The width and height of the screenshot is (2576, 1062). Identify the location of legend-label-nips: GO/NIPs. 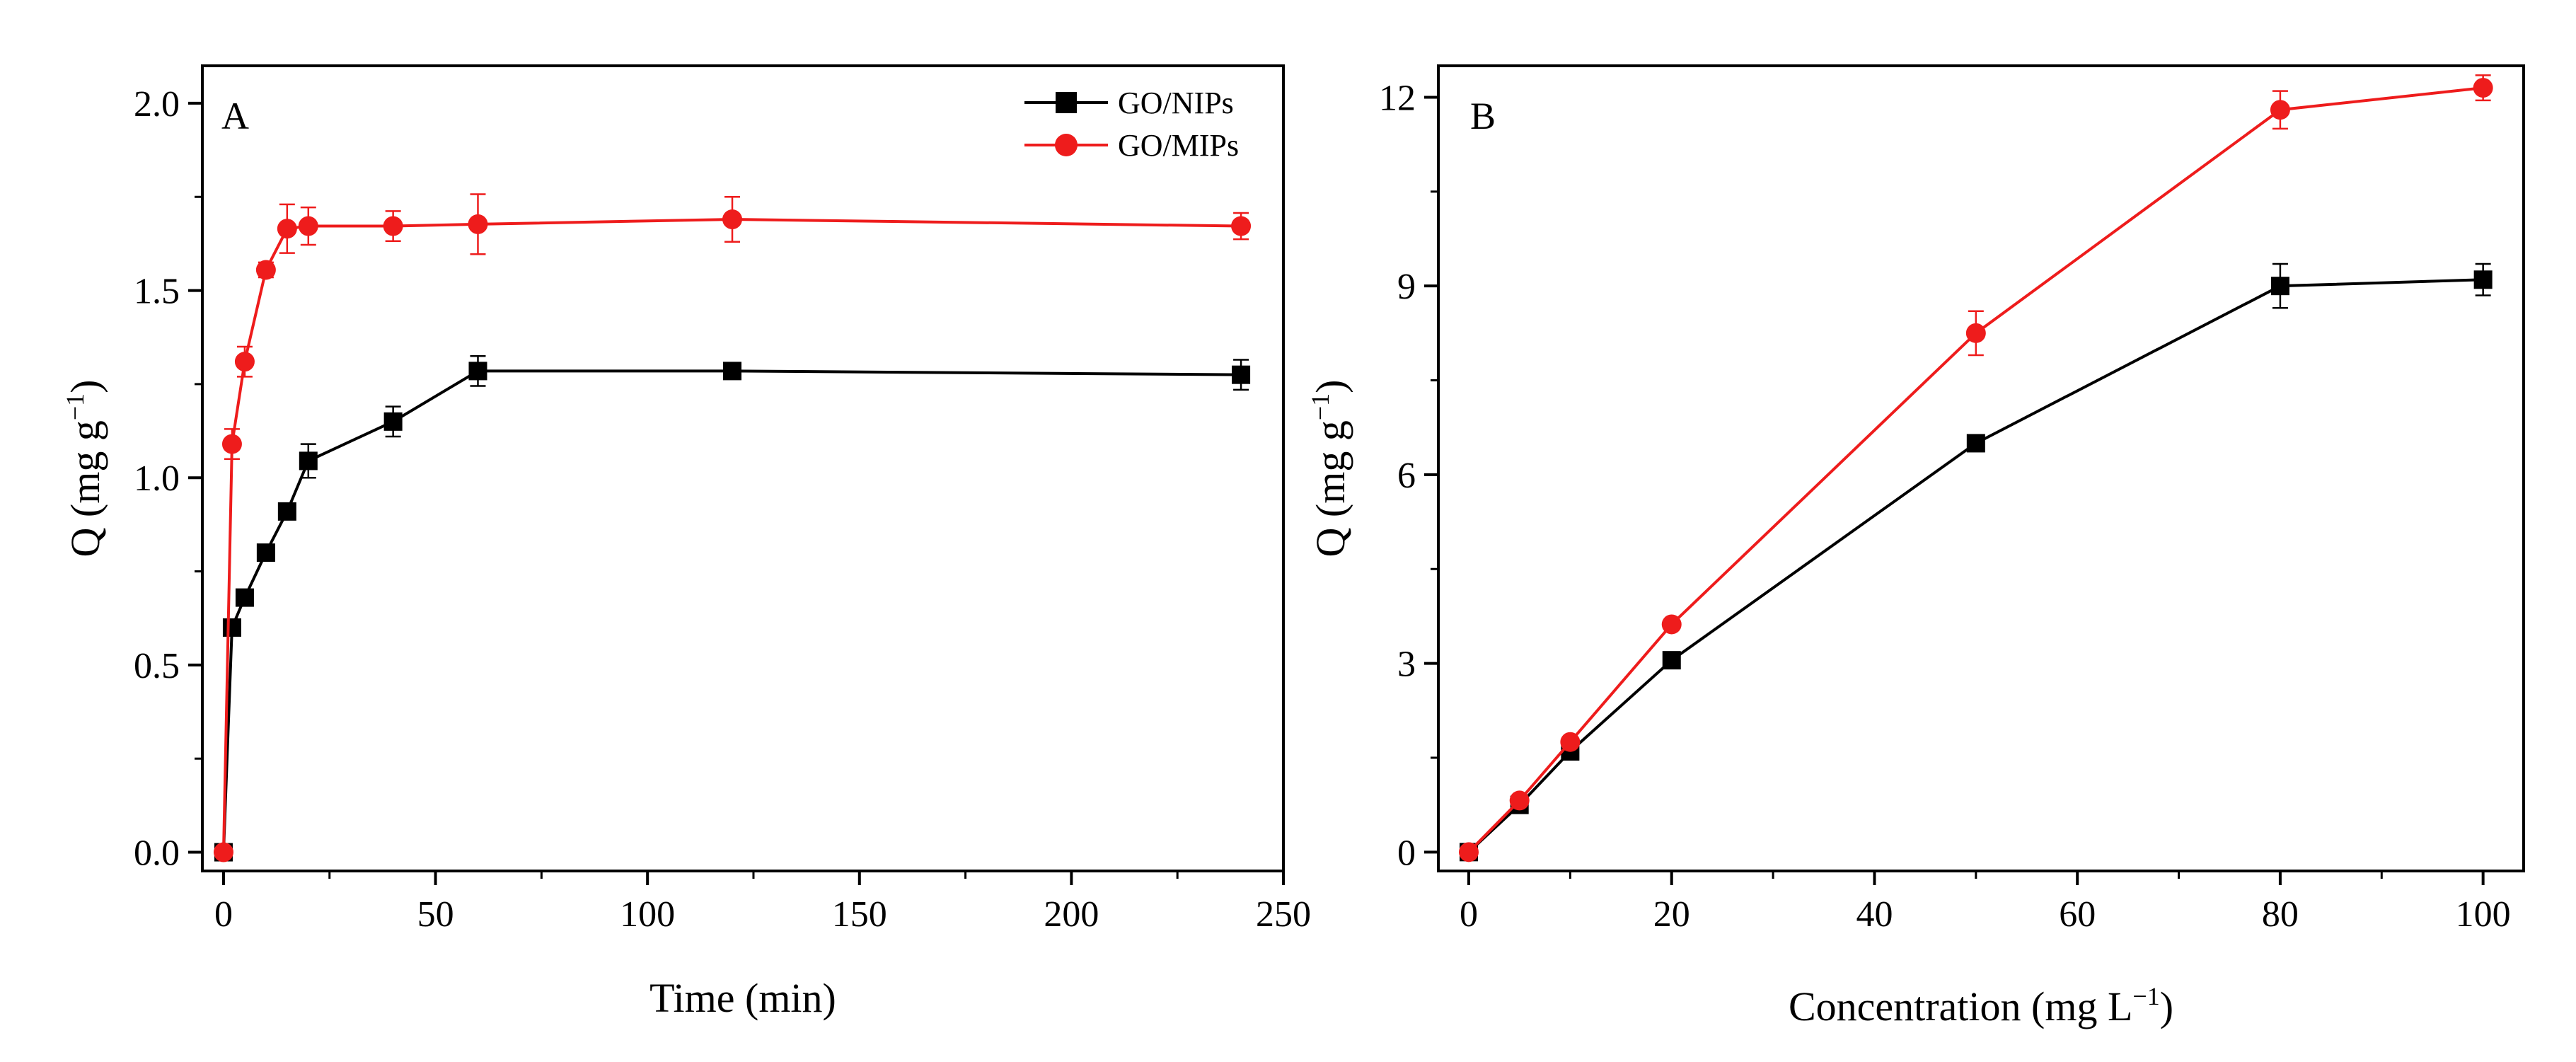
(1176, 103).